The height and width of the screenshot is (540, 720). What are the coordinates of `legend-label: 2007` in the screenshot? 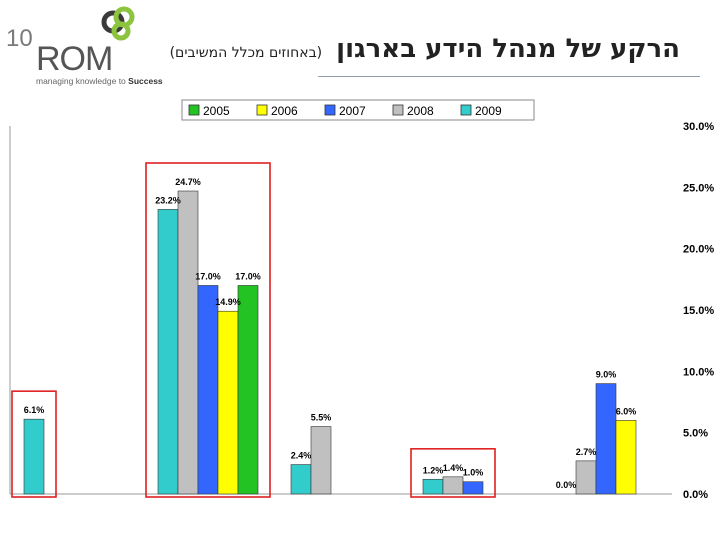 It's located at (352, 111).